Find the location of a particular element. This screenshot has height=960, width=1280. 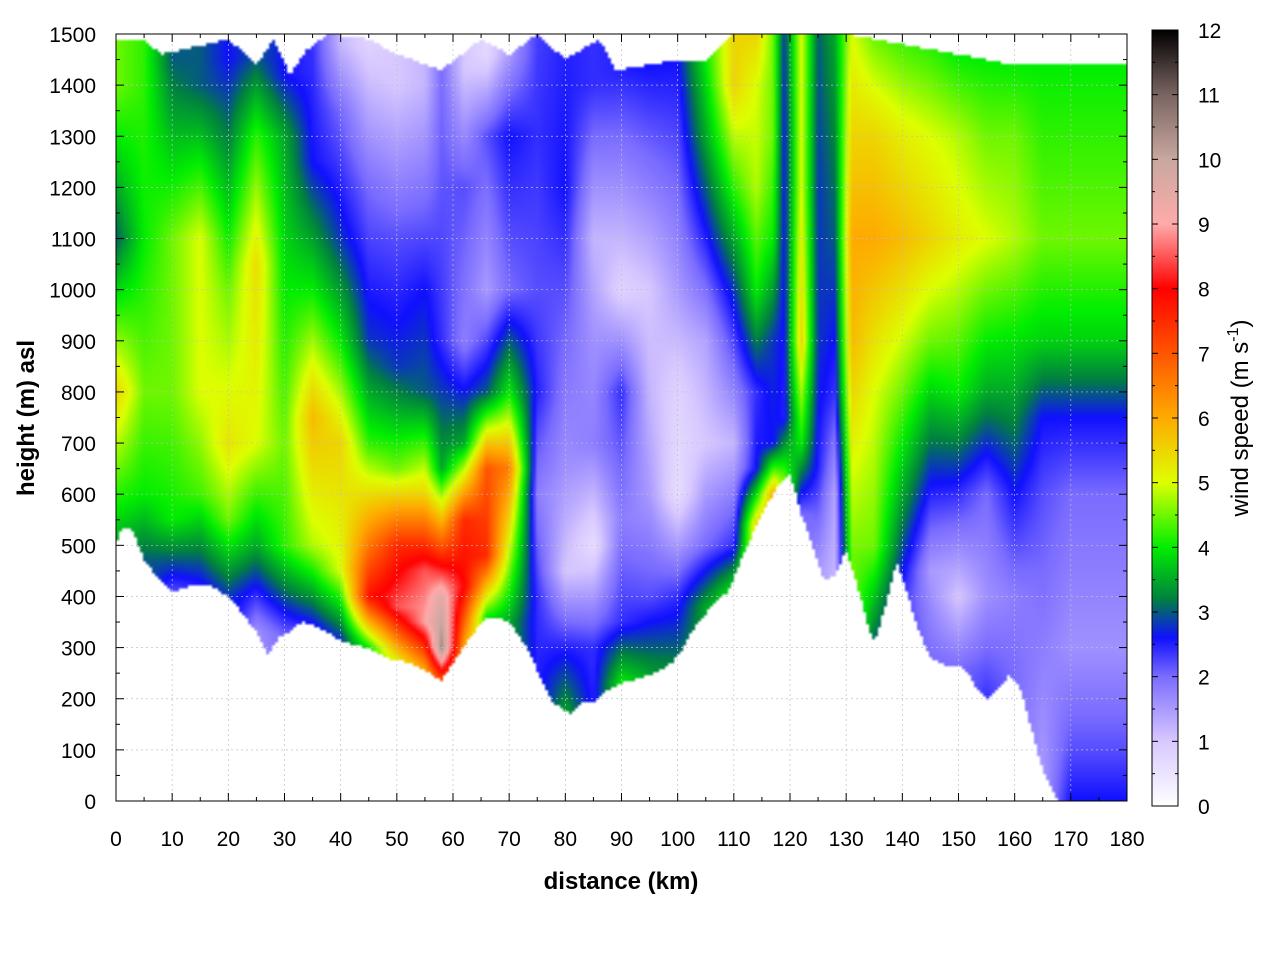

colorbar-tick-label: 4 is located at coordinates (1204, 548).